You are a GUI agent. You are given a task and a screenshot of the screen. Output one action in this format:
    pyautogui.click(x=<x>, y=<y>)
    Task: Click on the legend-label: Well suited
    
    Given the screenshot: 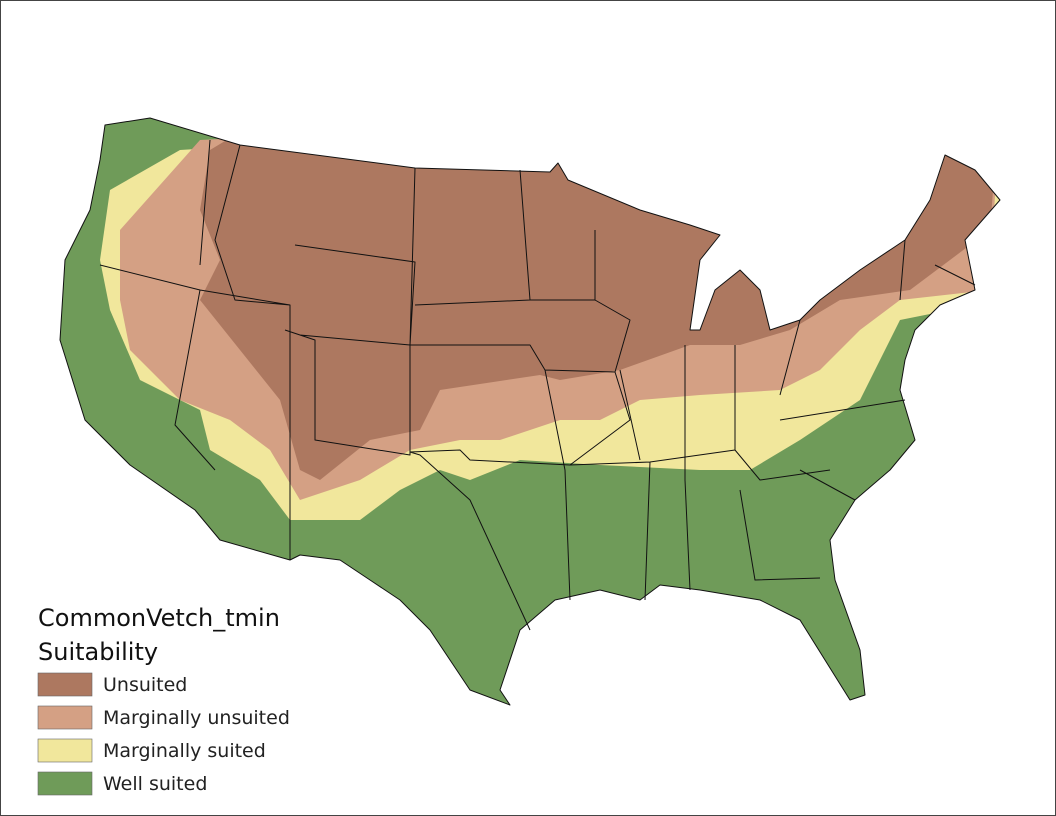 What is the action you would take?
    pyautogui.click(x=155, y=784)
    